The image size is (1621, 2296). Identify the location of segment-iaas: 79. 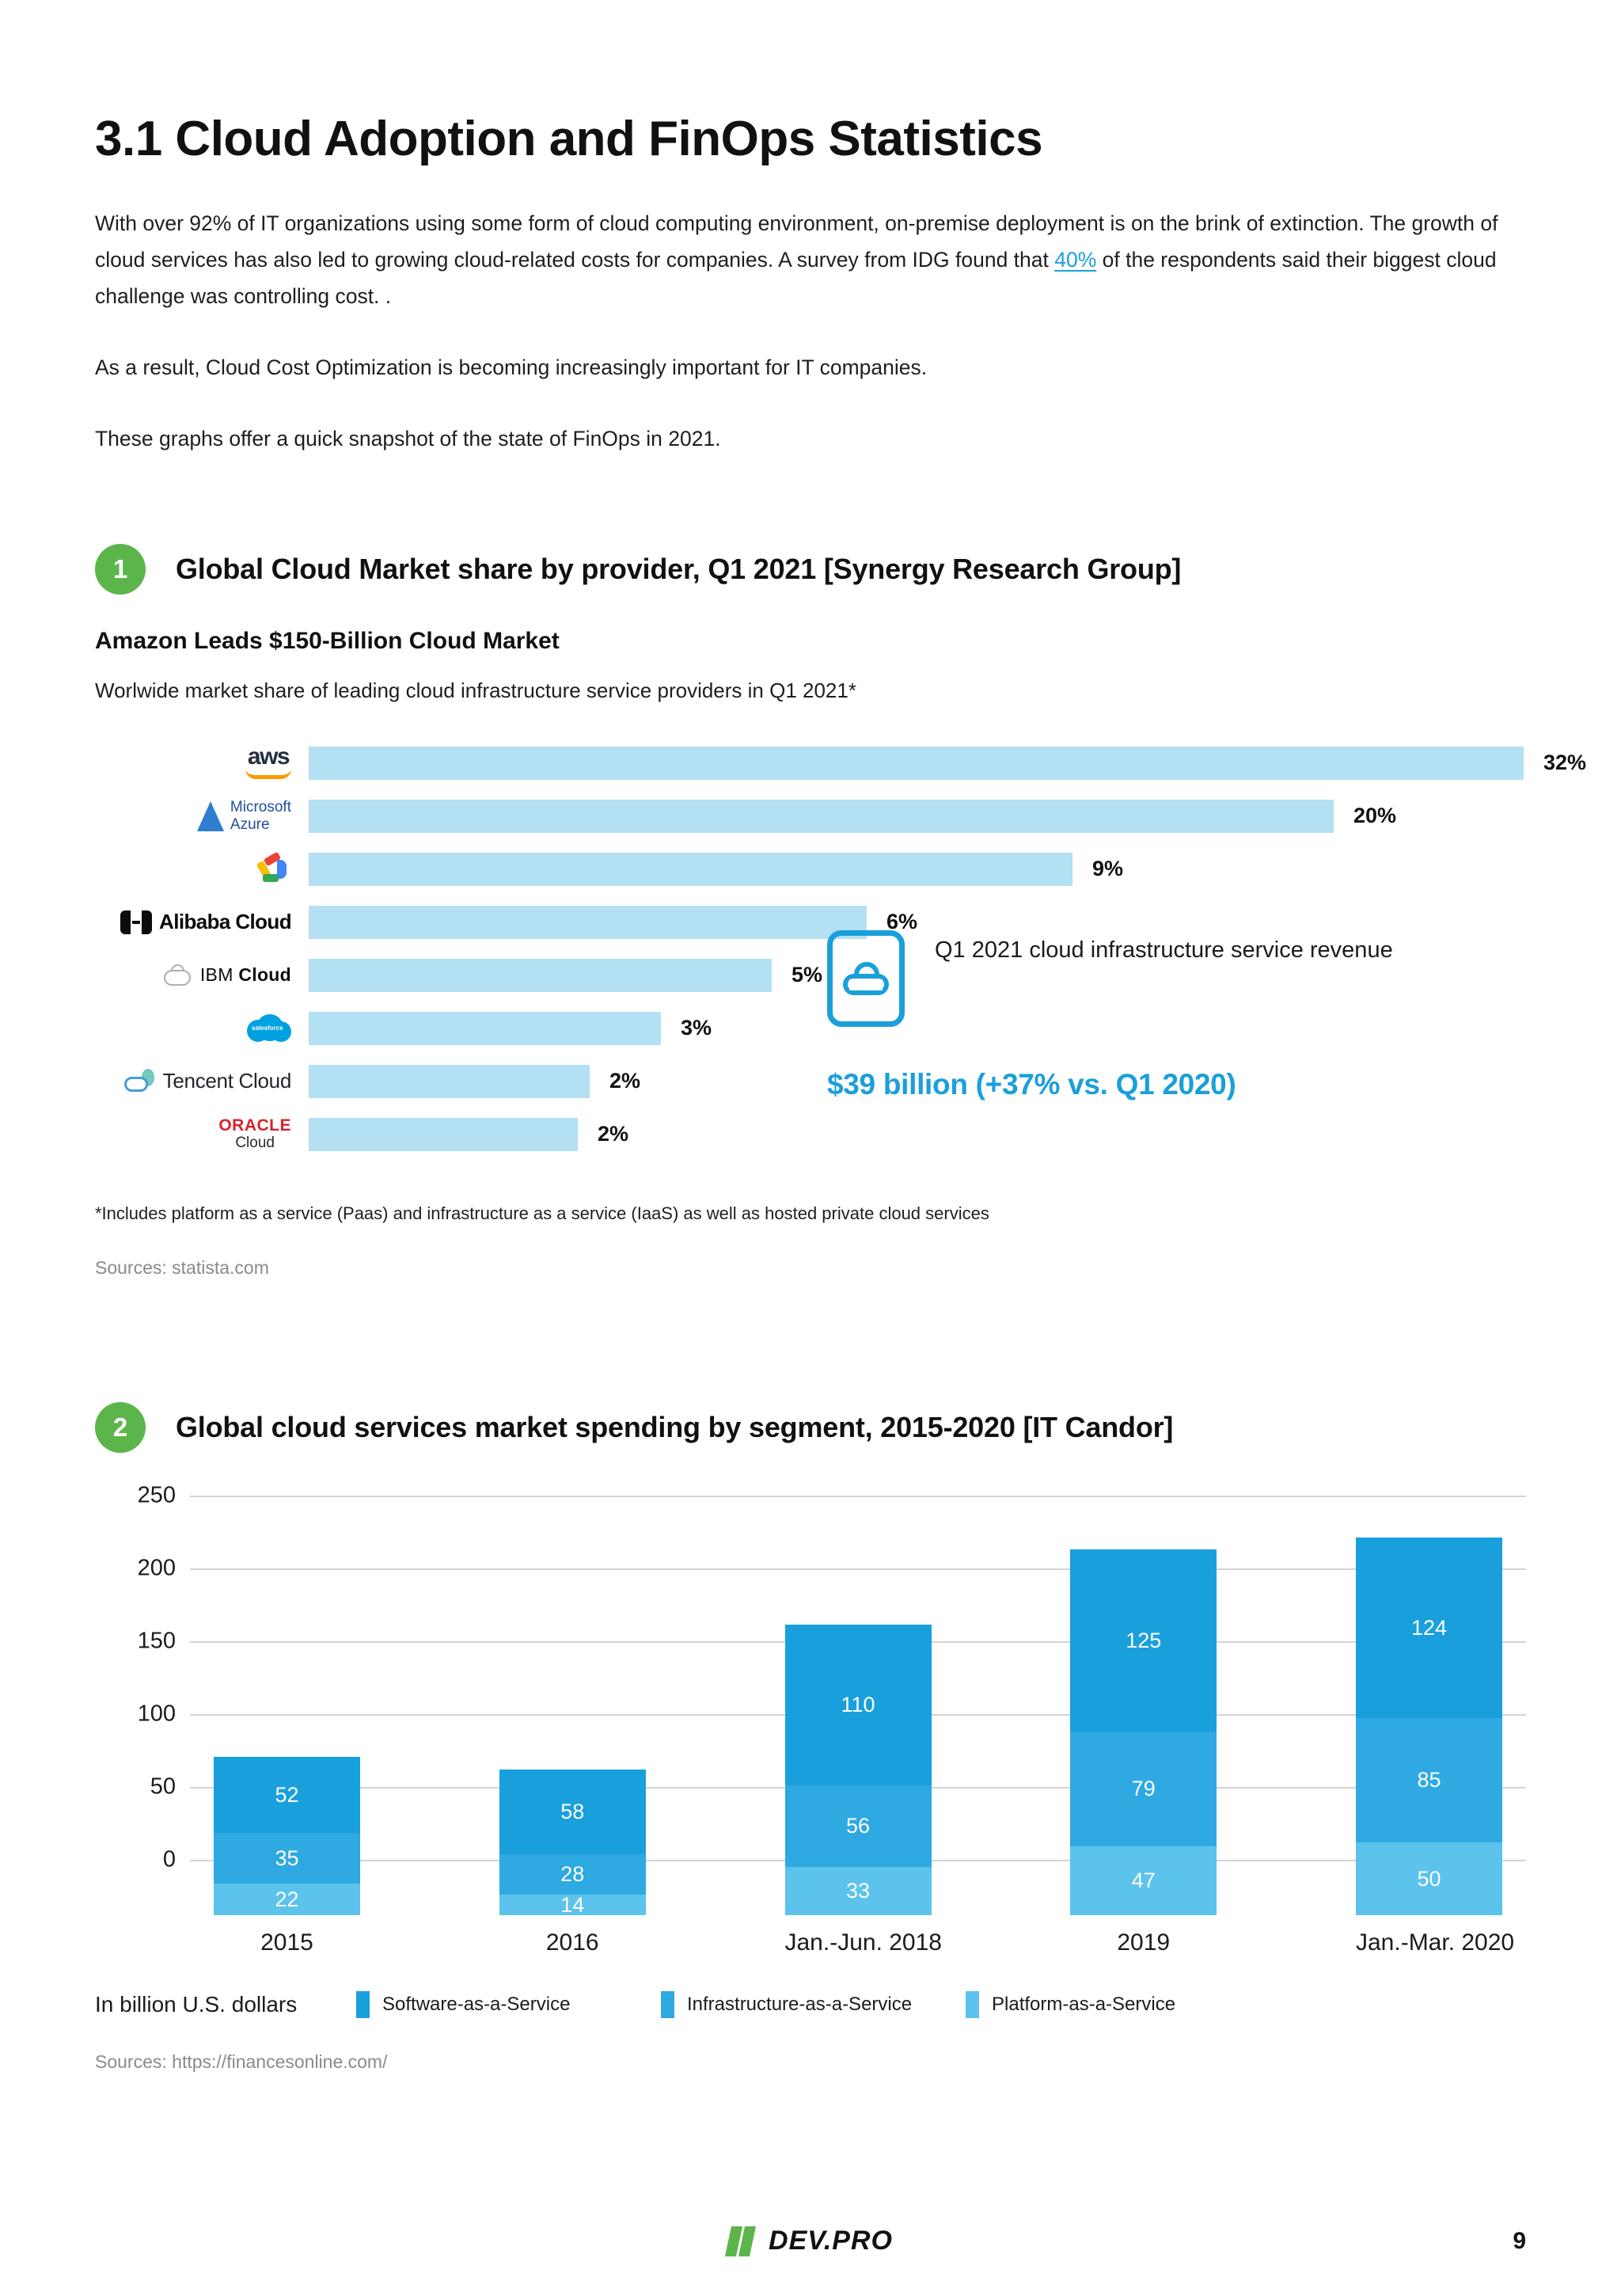
(1143, 1789).